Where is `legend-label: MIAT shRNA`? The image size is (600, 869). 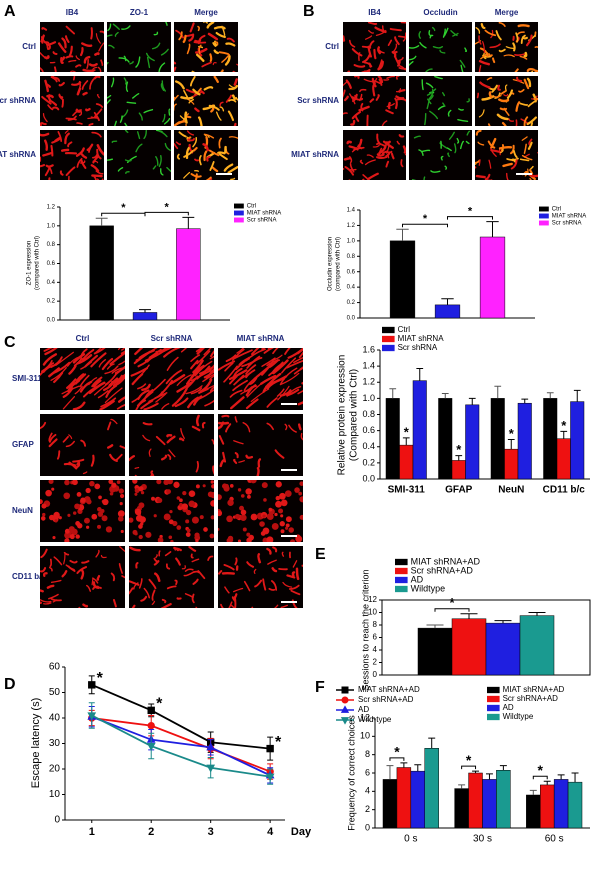 legend-label: MIAT shRNA is located at coordinates (421, 338).